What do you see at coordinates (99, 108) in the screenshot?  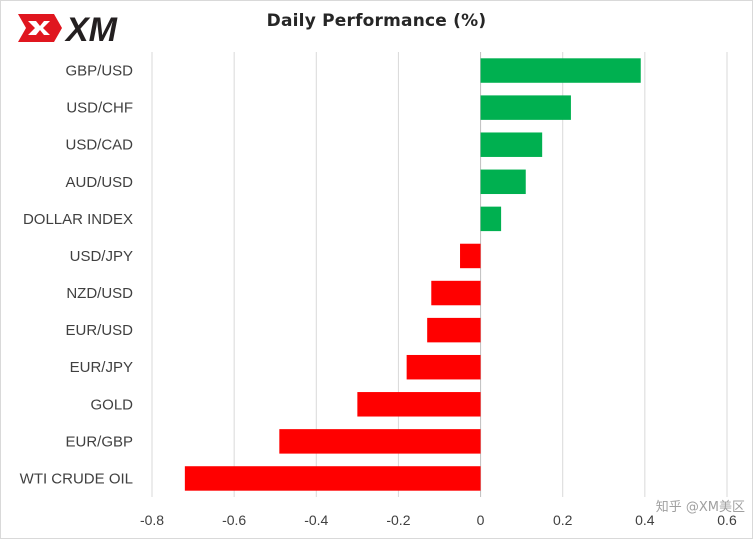 I see `category-label: USD/CHF` at bounding box center [99, 108].